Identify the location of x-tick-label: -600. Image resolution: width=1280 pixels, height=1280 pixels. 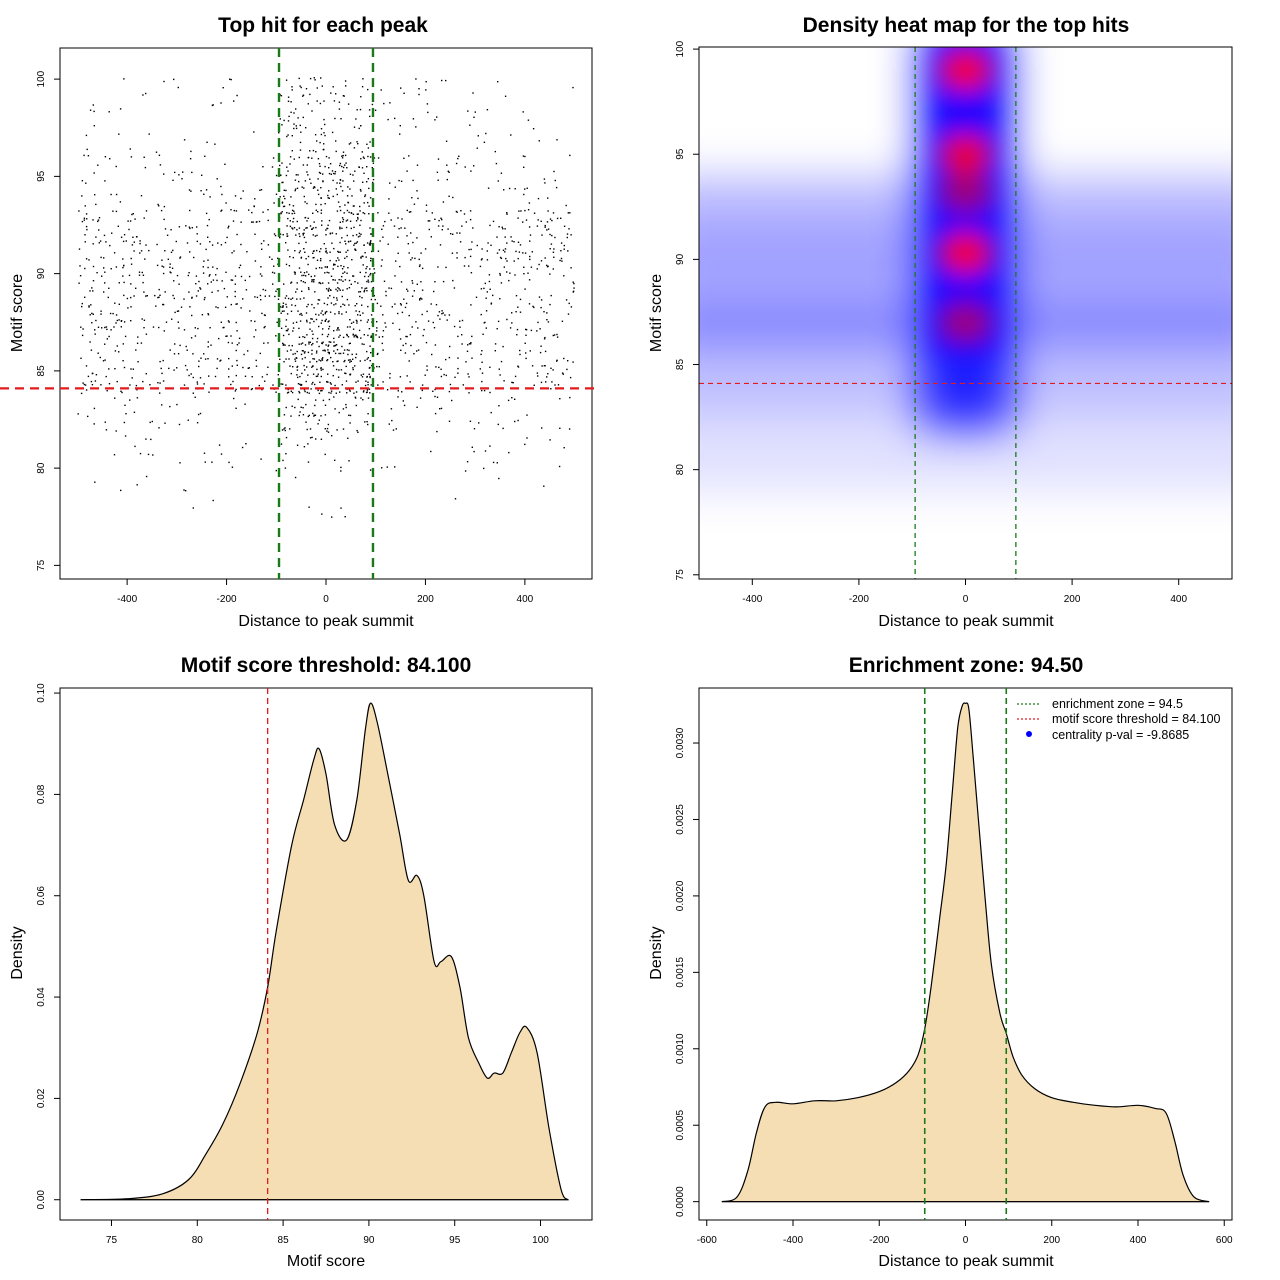
(707, 1240).